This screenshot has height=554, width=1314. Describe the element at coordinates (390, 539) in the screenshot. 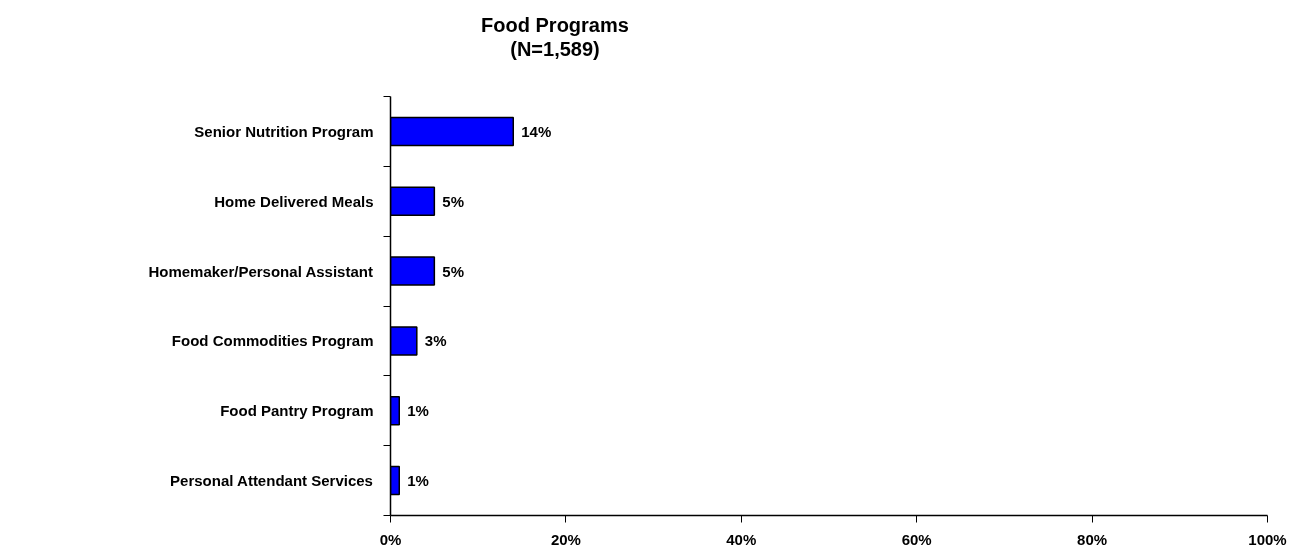

I see `x-tick-label: 0%` at that location.